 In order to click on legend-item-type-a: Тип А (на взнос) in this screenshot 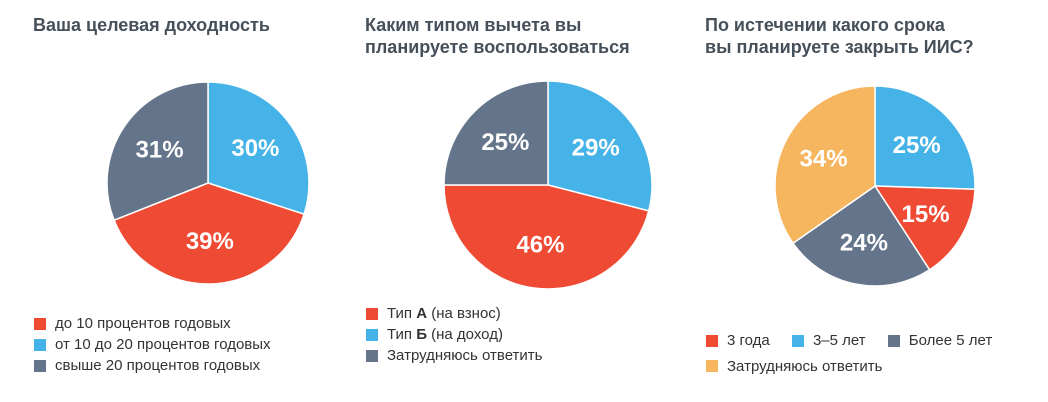, I will do `click(454, 313)`.